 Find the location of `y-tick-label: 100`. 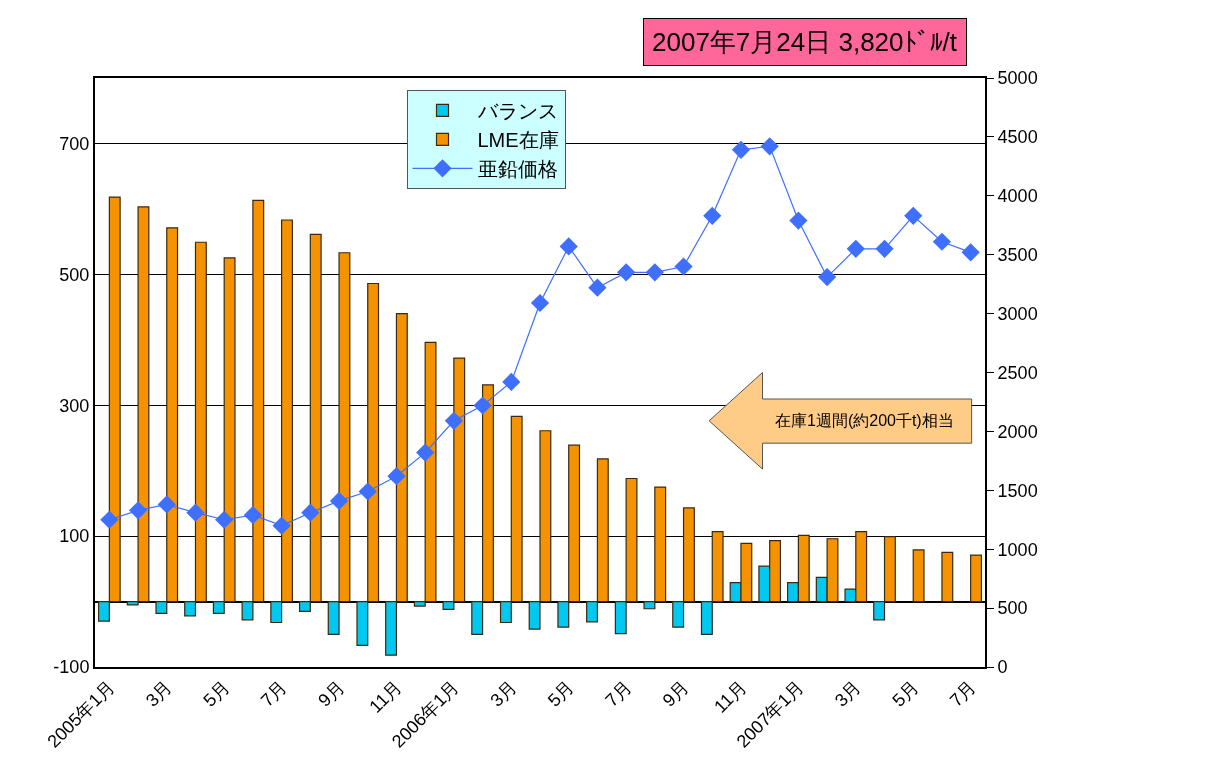

y-tick-label: 100 is located at coordinates (74, 536).